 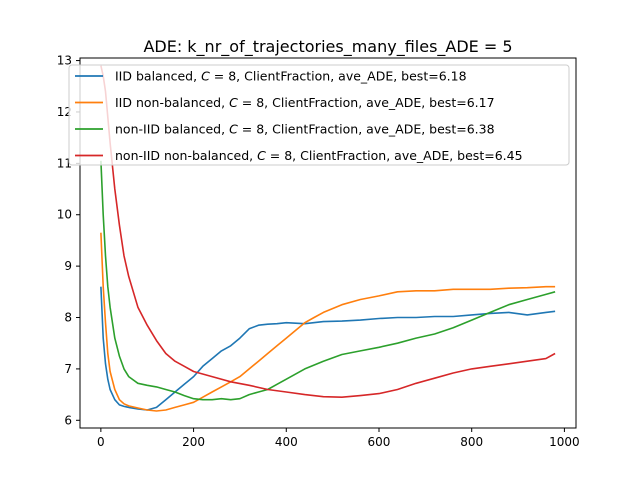 What do you see at coordinates (64, 215) in the screenshot?
I see `y-tick-label: 10` at bounding box center [64, 215].